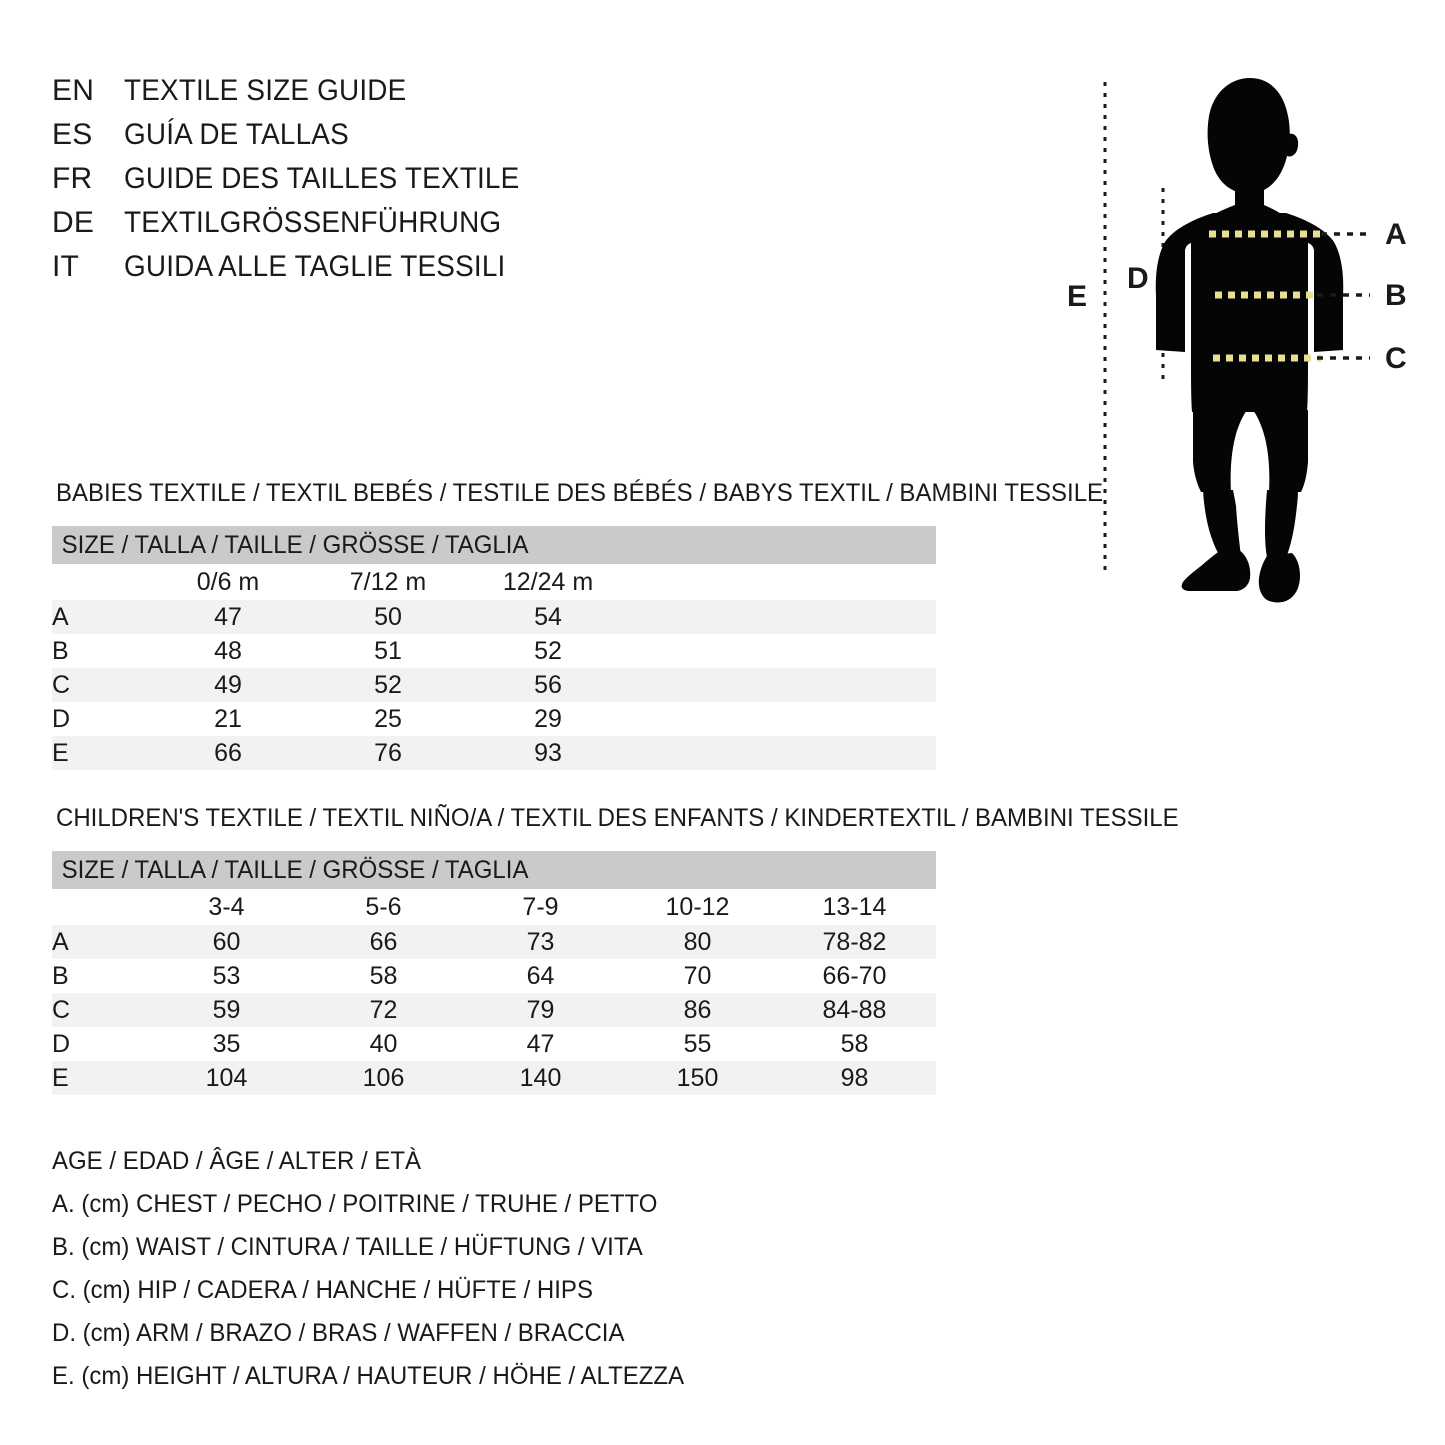 This screenshot has height=1445, width=1445. I want to click on children-corner-cell, so click(100, 907).